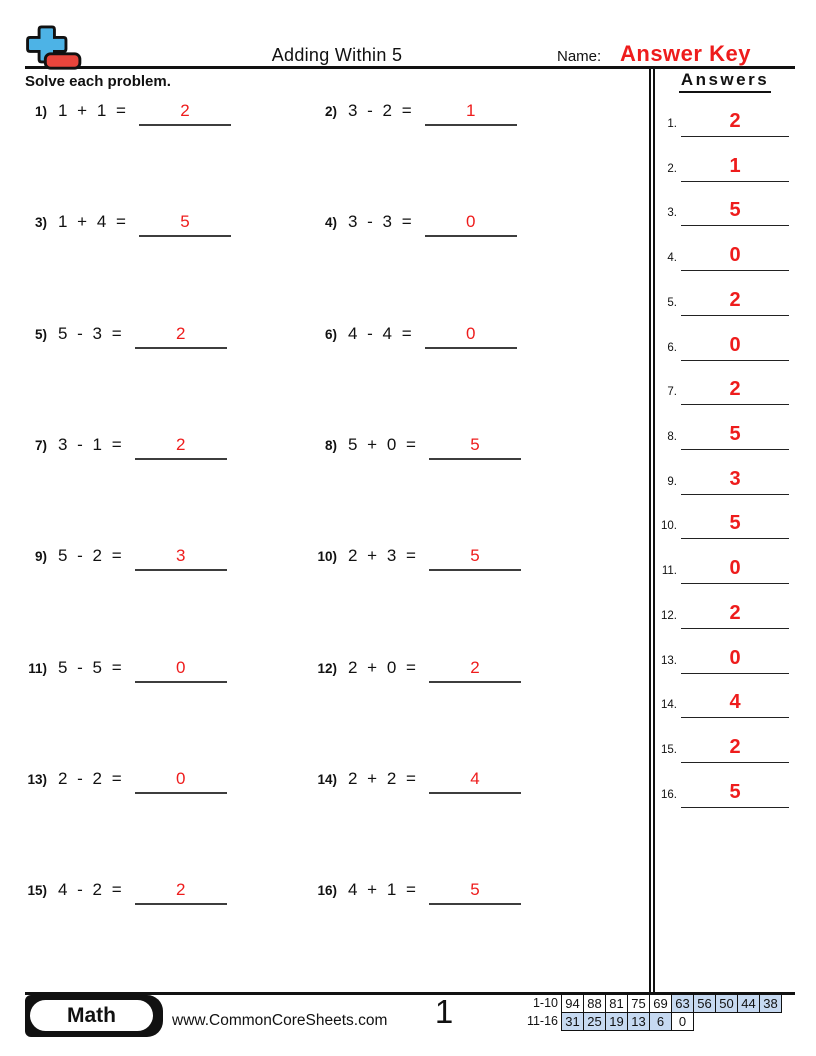 This screenshot has height=1056, width=816. Describe the element at coordinates (414, 447) in the screenshot. I see `problem-item: 8) 5 + 0 = 5` at that location.